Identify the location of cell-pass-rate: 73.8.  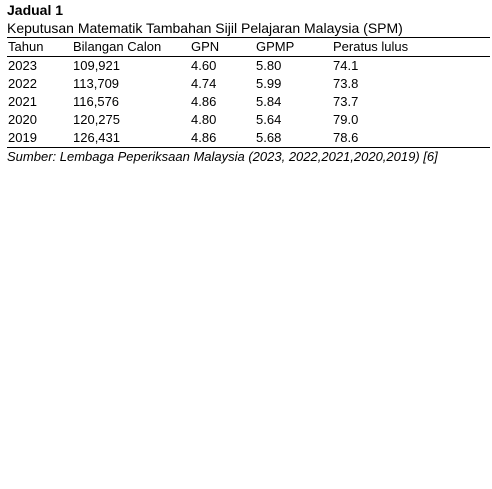
(346, 83).